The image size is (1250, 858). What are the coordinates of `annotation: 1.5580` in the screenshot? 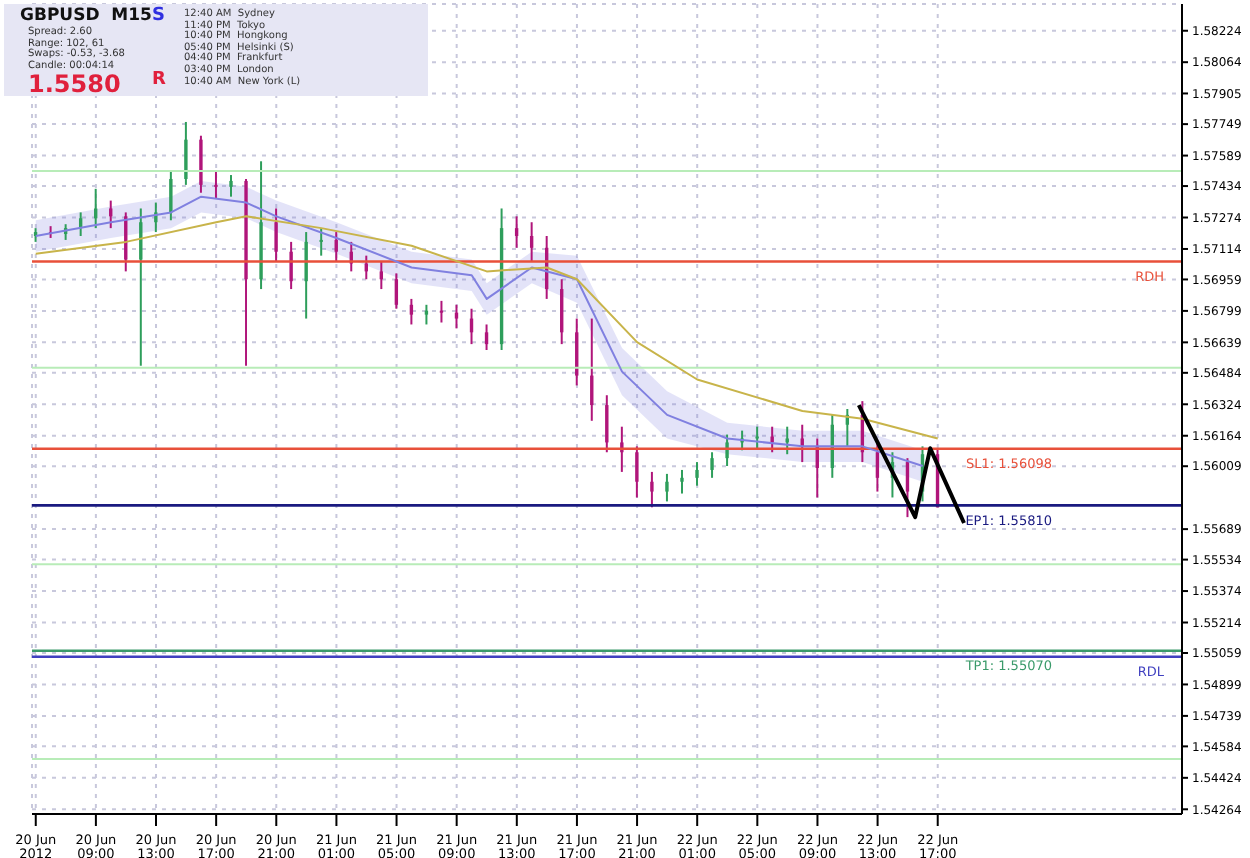 It's located at (74, 84).